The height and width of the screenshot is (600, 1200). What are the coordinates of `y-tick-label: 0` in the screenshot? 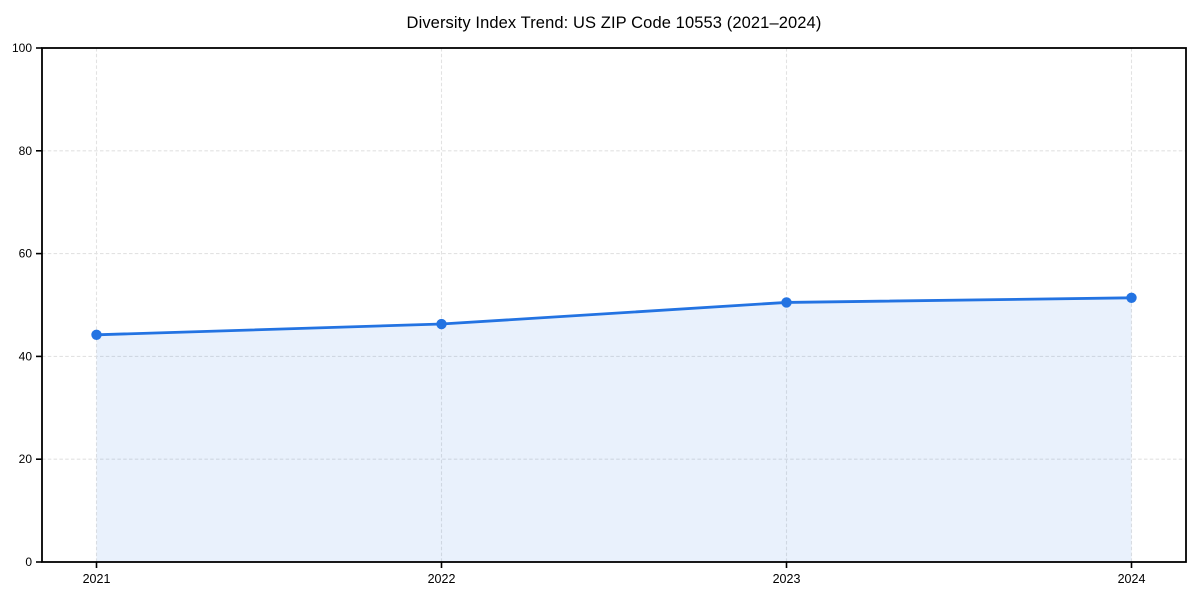 It's located at (28, 562).